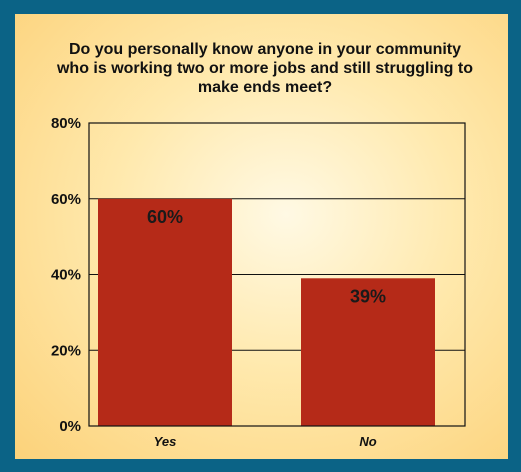 The width and height of the screenshot is (521, 472). What do you see at coordinates (165, 217) in the screenshot?
I see `bar-value-label: 60%` at bounding box center [165, 217].